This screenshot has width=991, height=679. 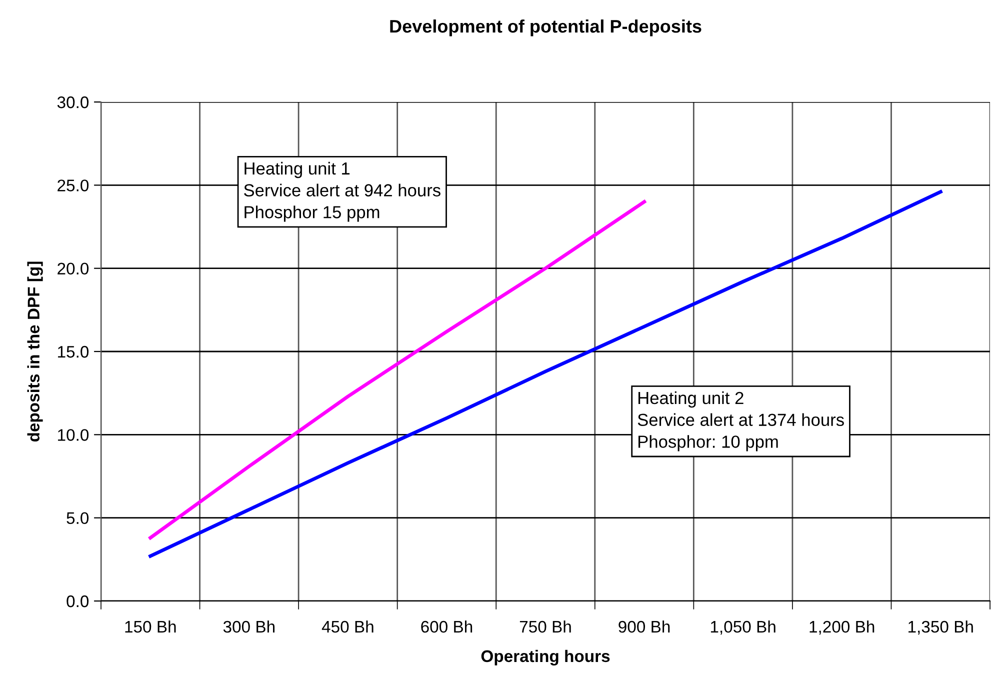 I want to click on x-axis-title: Operating hours, so click(x=545, y=658).